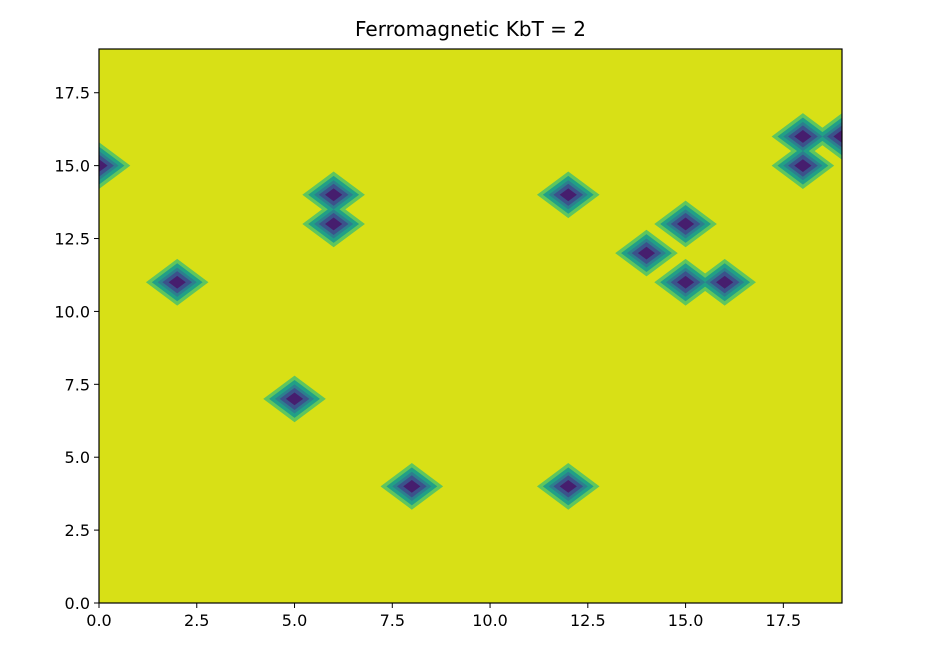 This screenshot has width=927, height=661. Describe the element at coordinates (196, 620) in the screenshot. I see `x-tick-label: 2.5` at that location.